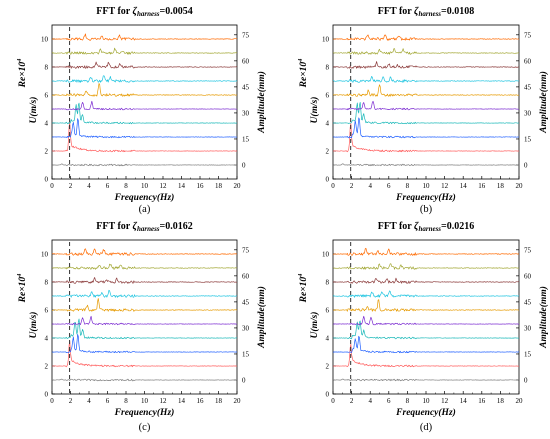 This screenshot has width=550, height=439. What do you see at coordinates (145, 427) in the screenshot?
I see `panel-letter: (c)` at bounding box center [145, 427].